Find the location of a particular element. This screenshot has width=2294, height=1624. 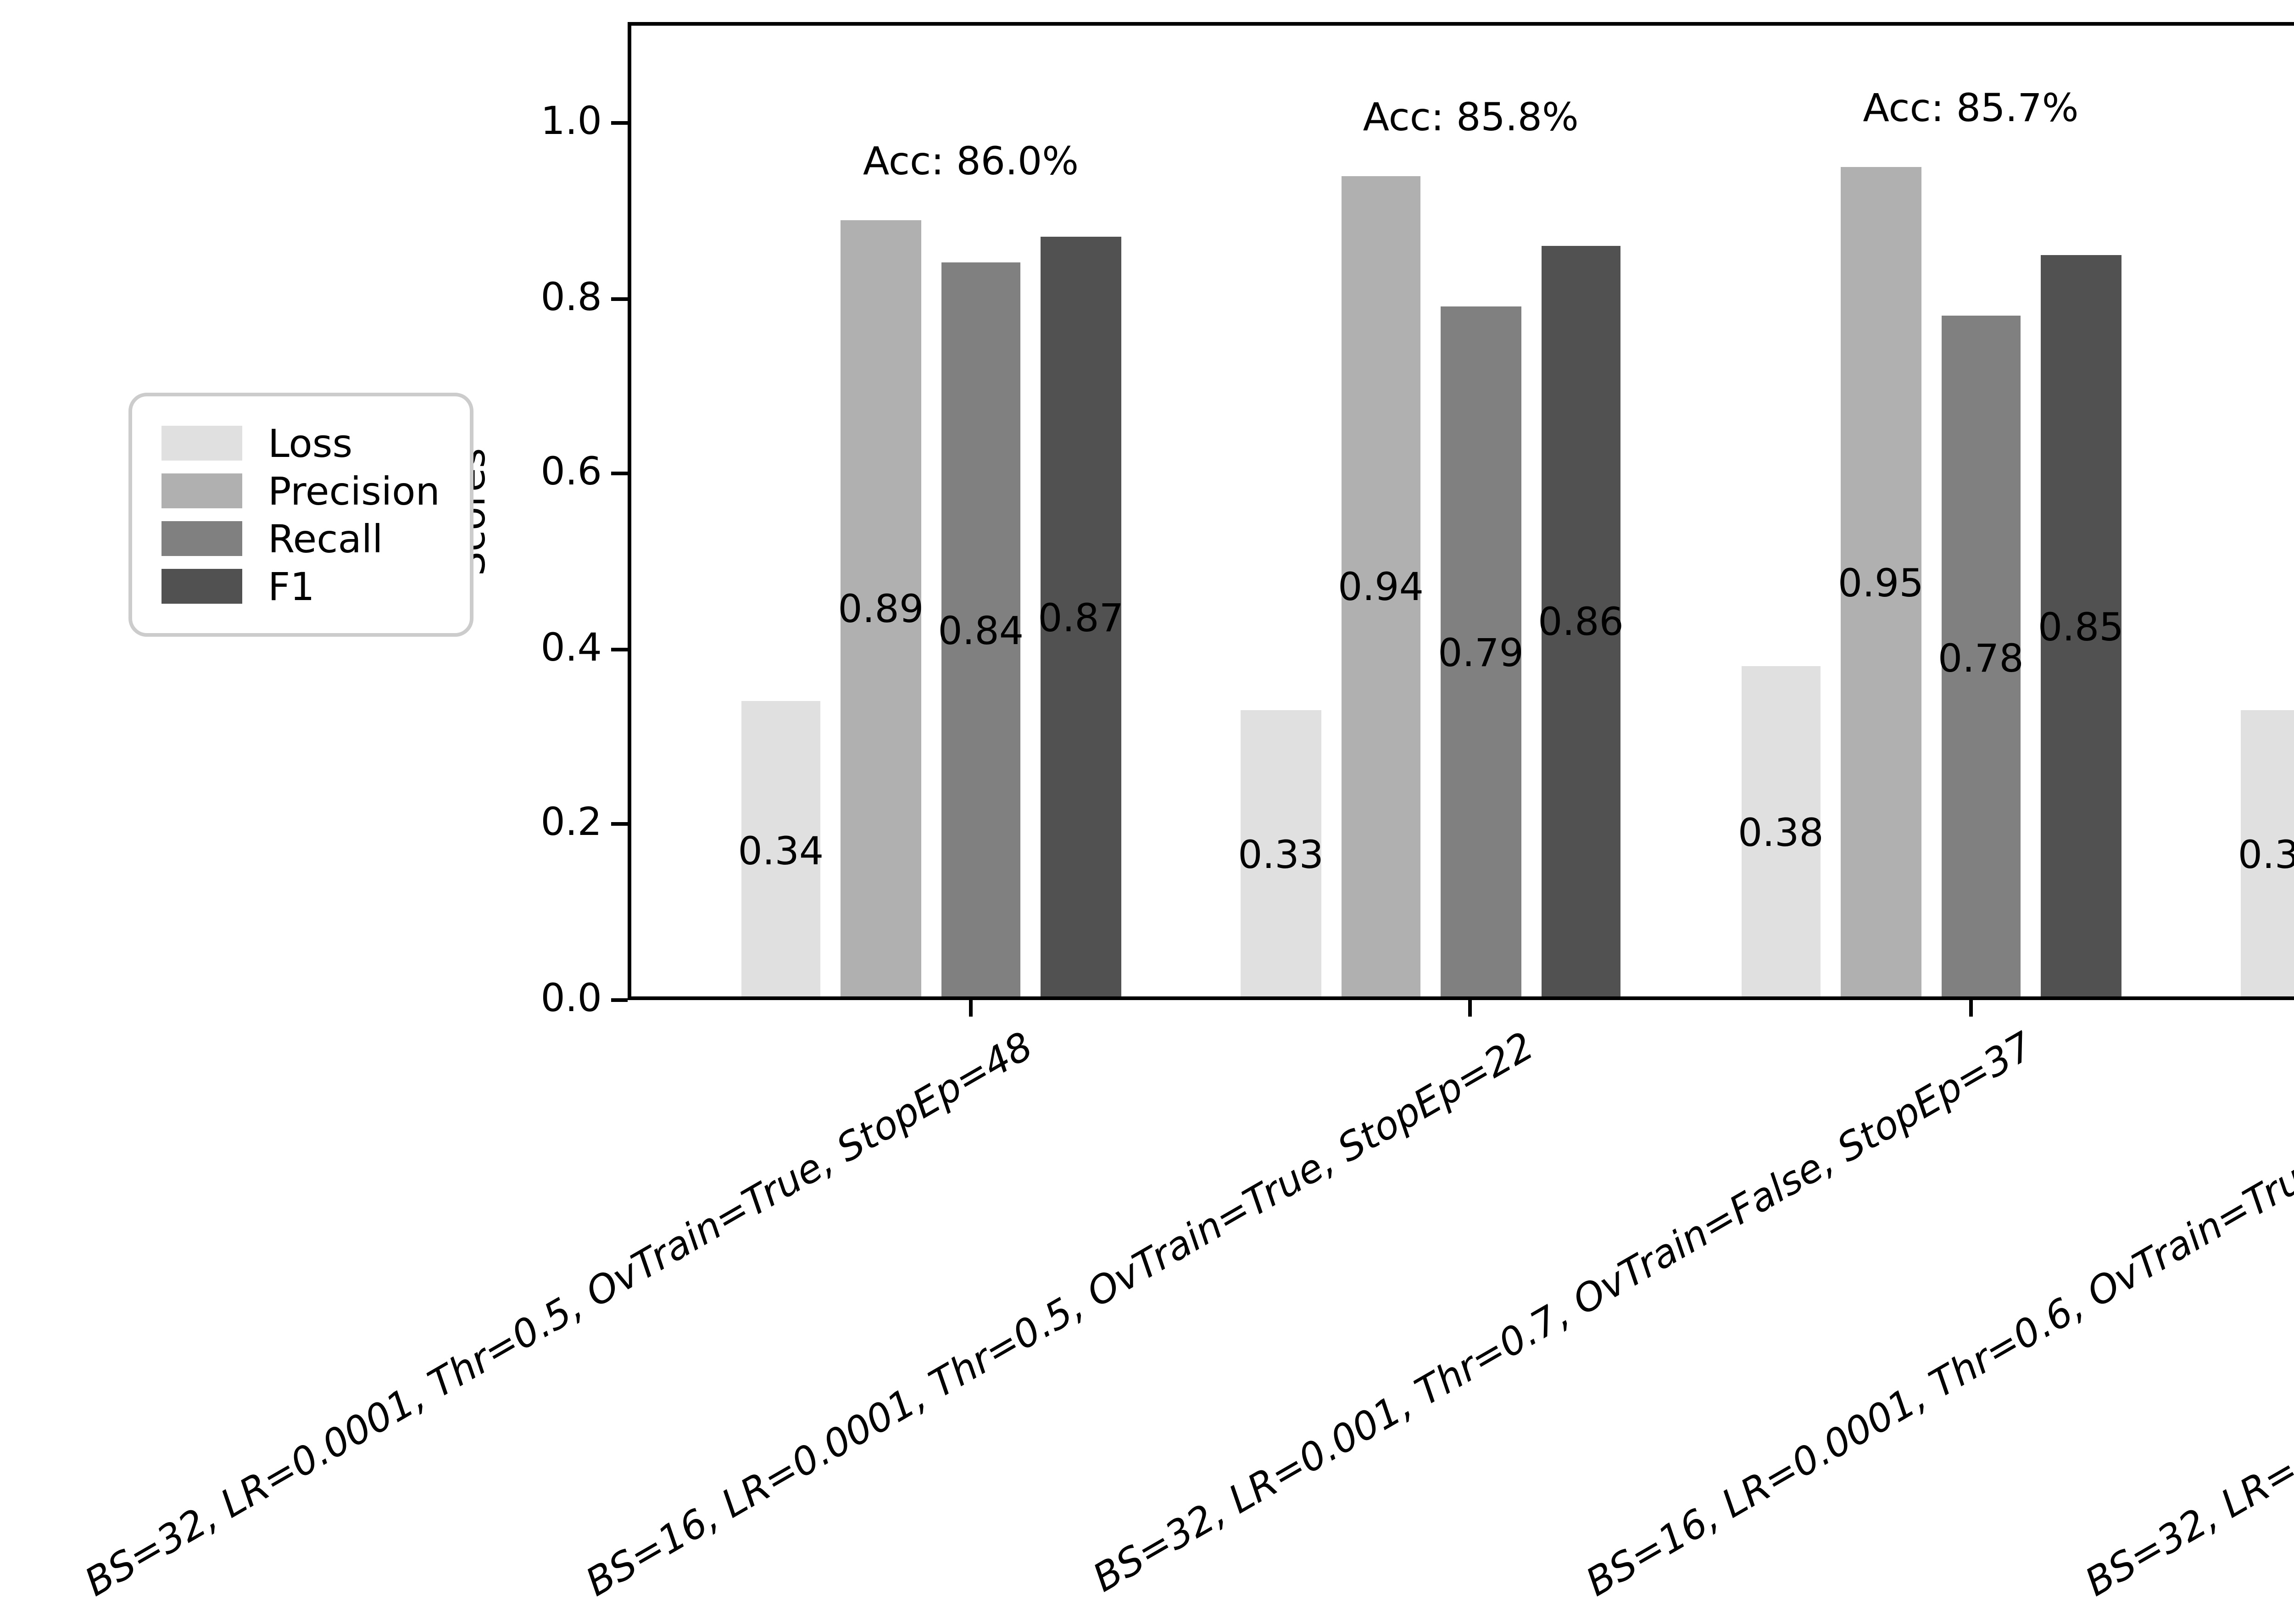

legend-item: Loss is located at coordinates (300, 443).